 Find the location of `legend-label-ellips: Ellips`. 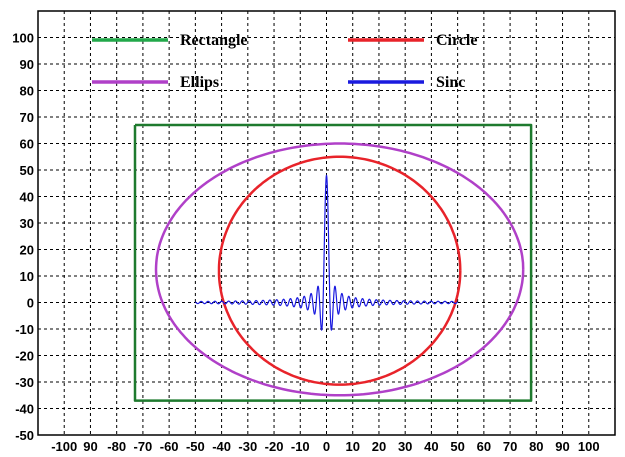

legend-label-ellips: Ellips is located at coordinates (199, 82).